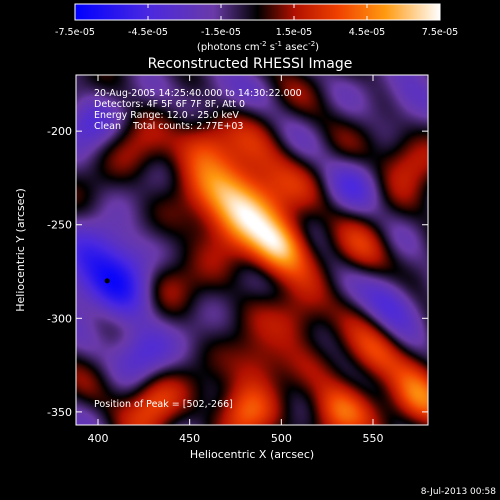 This screenshot has height=500, width=500. Describe the element at coordinates (59, 318) in the screenshot. I see `y-tick-label: -300` at that location.